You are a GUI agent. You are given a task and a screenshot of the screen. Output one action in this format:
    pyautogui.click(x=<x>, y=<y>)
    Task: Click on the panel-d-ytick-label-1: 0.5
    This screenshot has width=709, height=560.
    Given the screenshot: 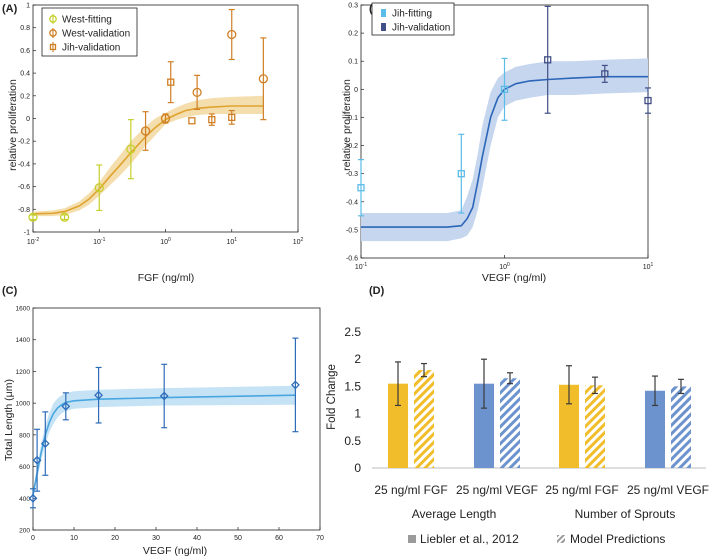 What is the action you would take?
    pyautogui.click(x=352, y=441)
    